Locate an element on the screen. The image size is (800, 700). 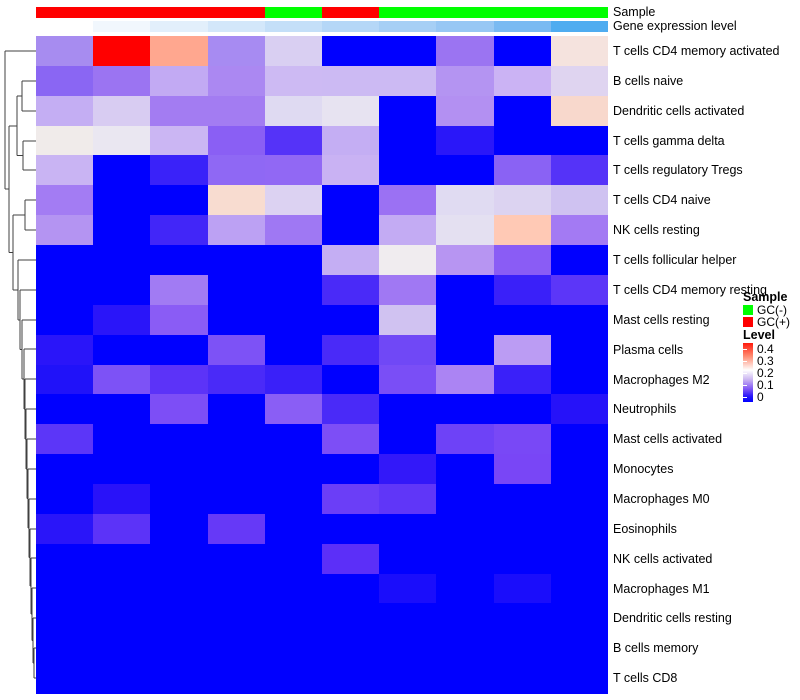
row-label: T cells CD8 is located at coordinates (645, 678).